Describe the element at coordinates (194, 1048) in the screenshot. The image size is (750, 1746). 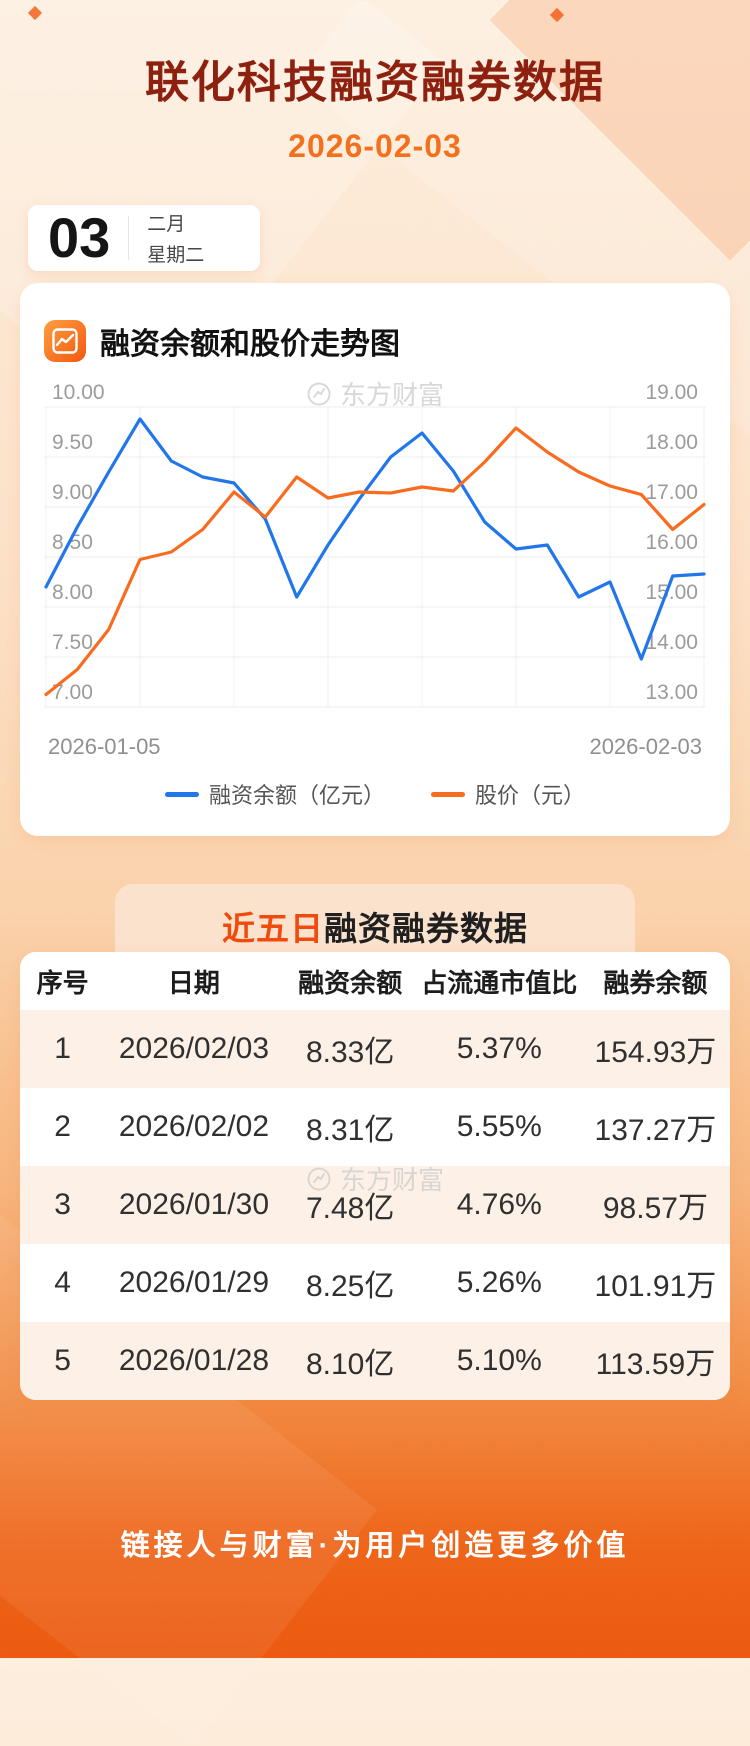
I see `cell-date: 2026/02/03` at that location.